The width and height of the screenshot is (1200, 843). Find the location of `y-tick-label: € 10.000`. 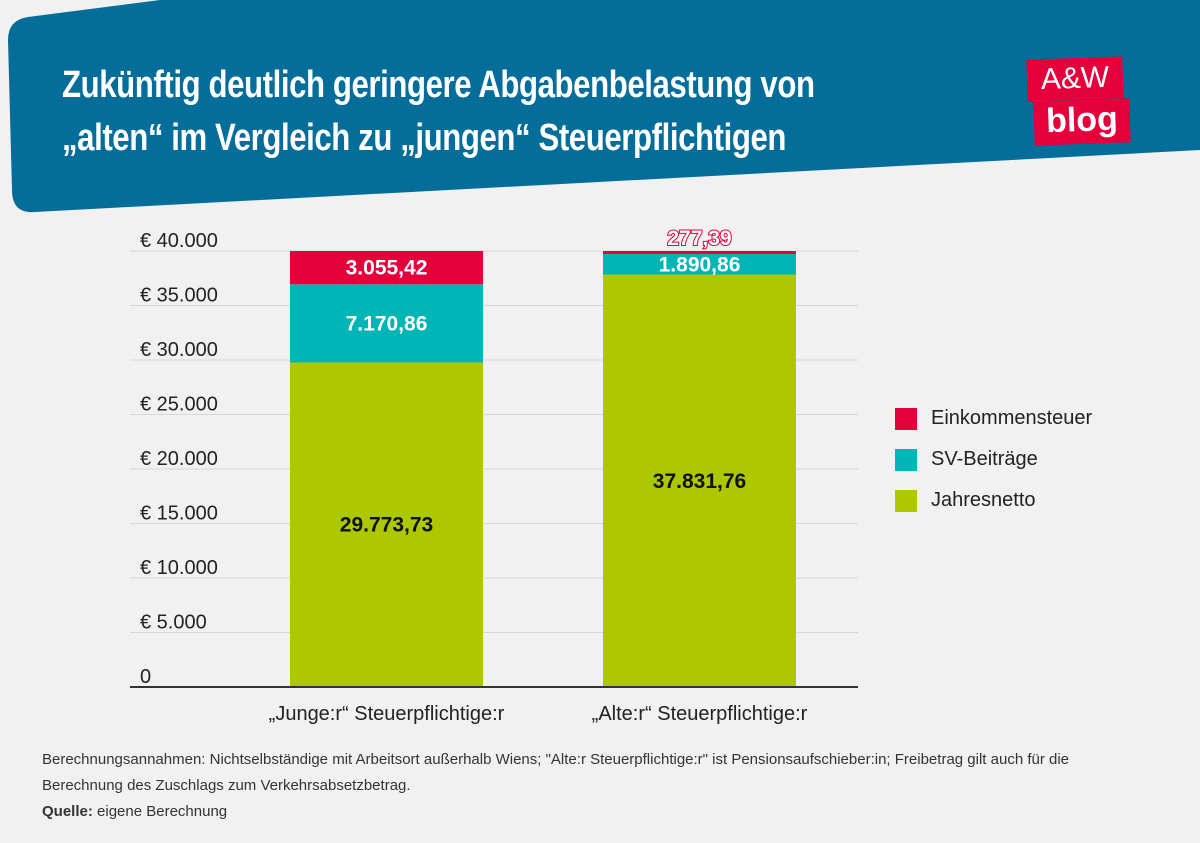

y-tick-label: € 10.000 is located at coordinates (179, 568).